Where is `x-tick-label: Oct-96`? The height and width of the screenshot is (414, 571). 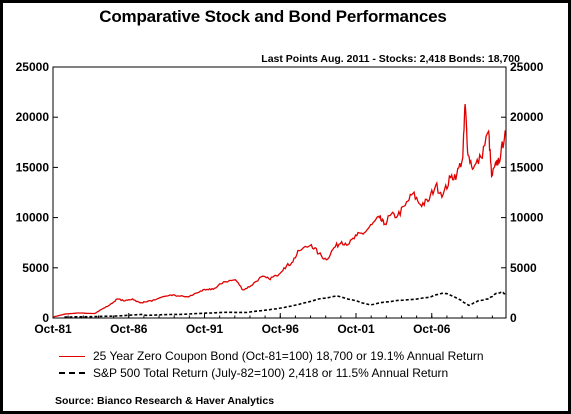 x-tick-label: Oct-96 is located at coordinates (281, 329).